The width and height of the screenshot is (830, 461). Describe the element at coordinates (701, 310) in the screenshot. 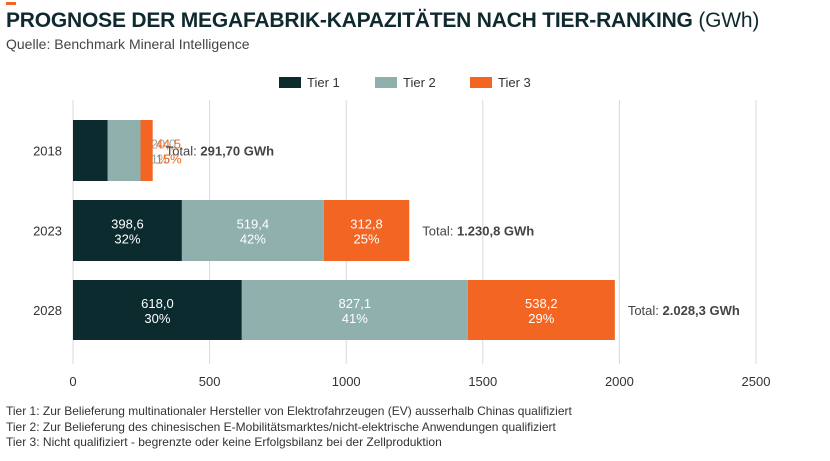

I see `bar-total-value: 2.028,3 GWh` at that location.